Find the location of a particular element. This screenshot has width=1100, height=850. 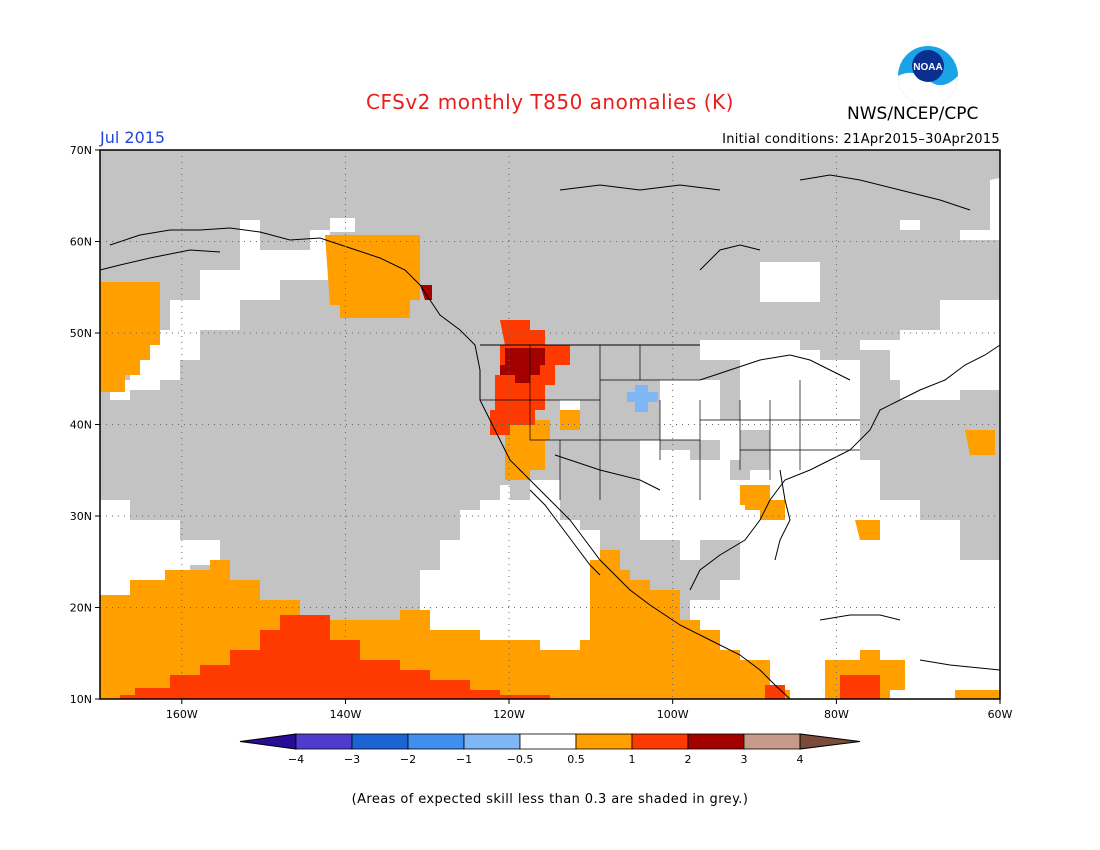

lat-label: 40N is located at coordinates (81, 425).